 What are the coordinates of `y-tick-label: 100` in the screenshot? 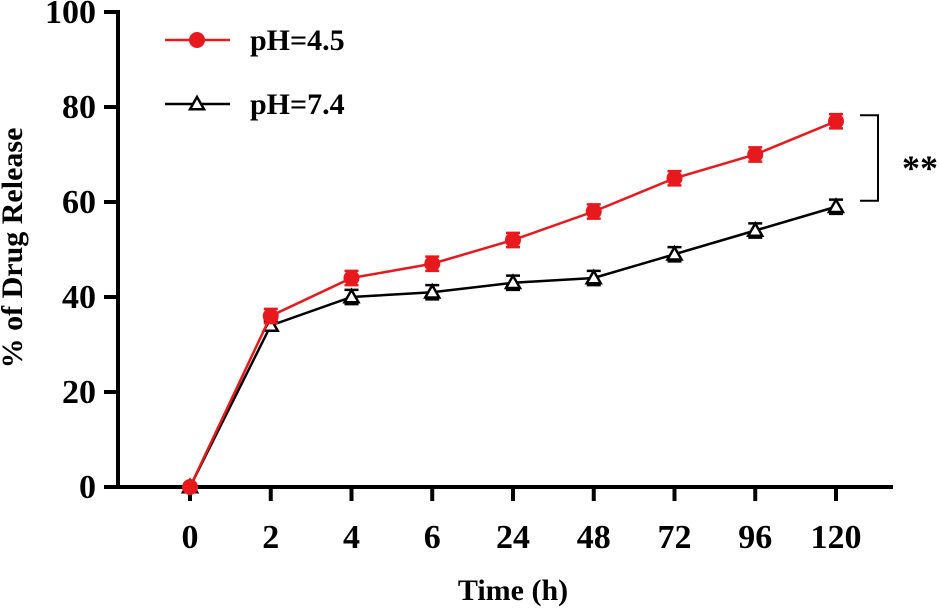 It's located at (70, 15).